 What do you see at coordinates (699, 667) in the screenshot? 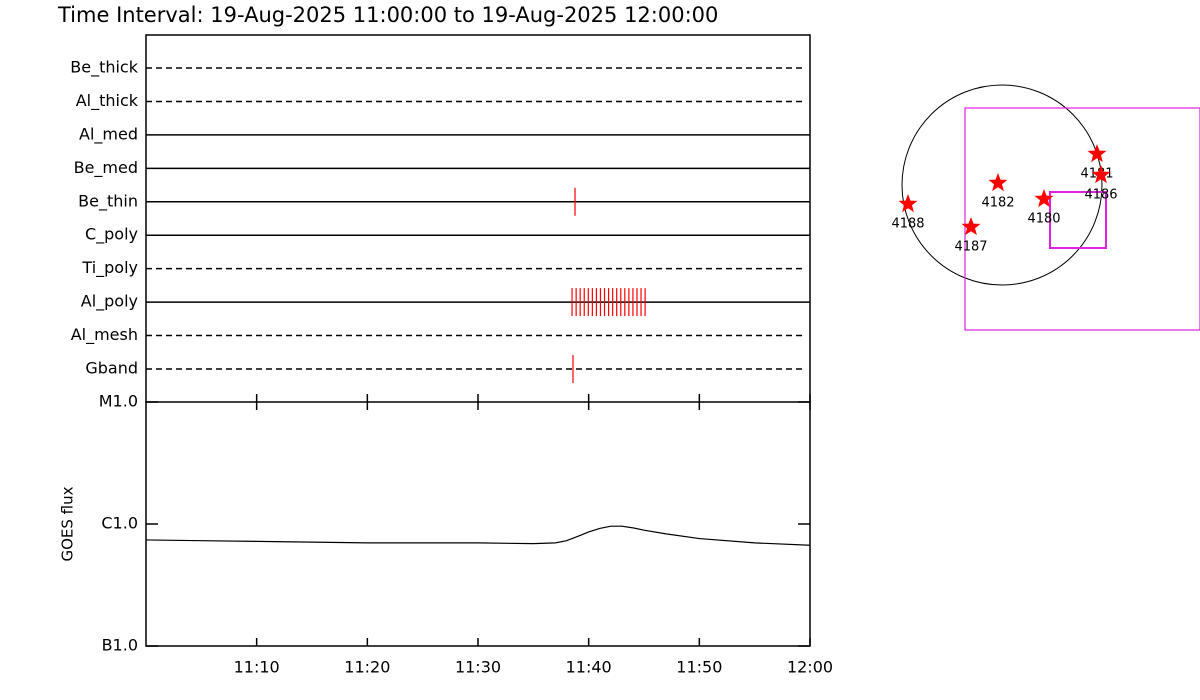
I see `x-tick-label: 11:50` at bounding box center [699, 667].